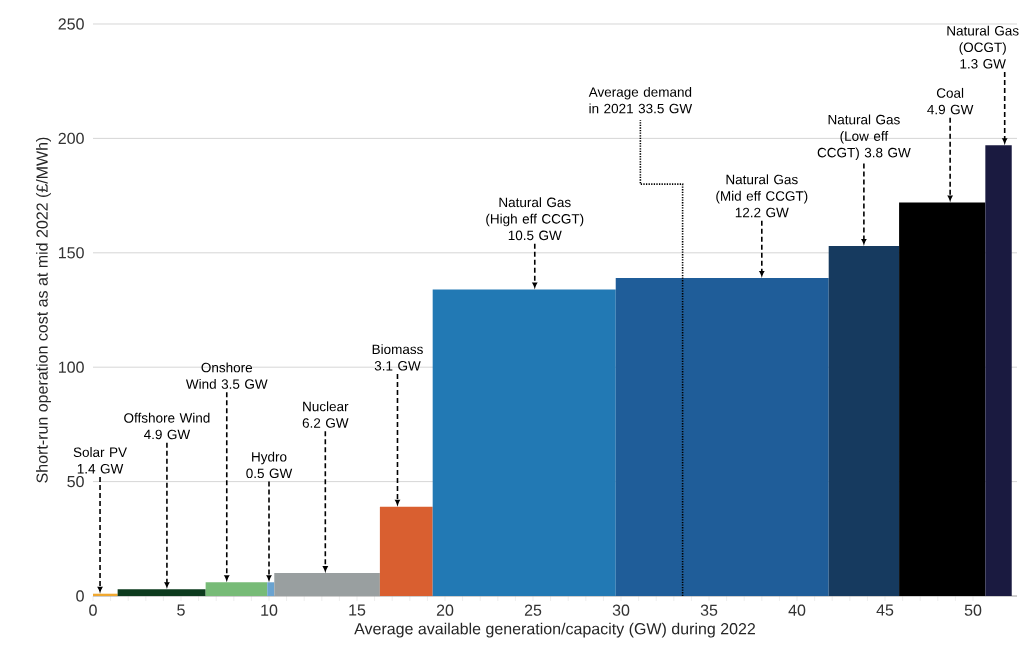  Describe the element at coordinates (357, 610) in the screenshot. I see `x-tick-label: 15` at that location.